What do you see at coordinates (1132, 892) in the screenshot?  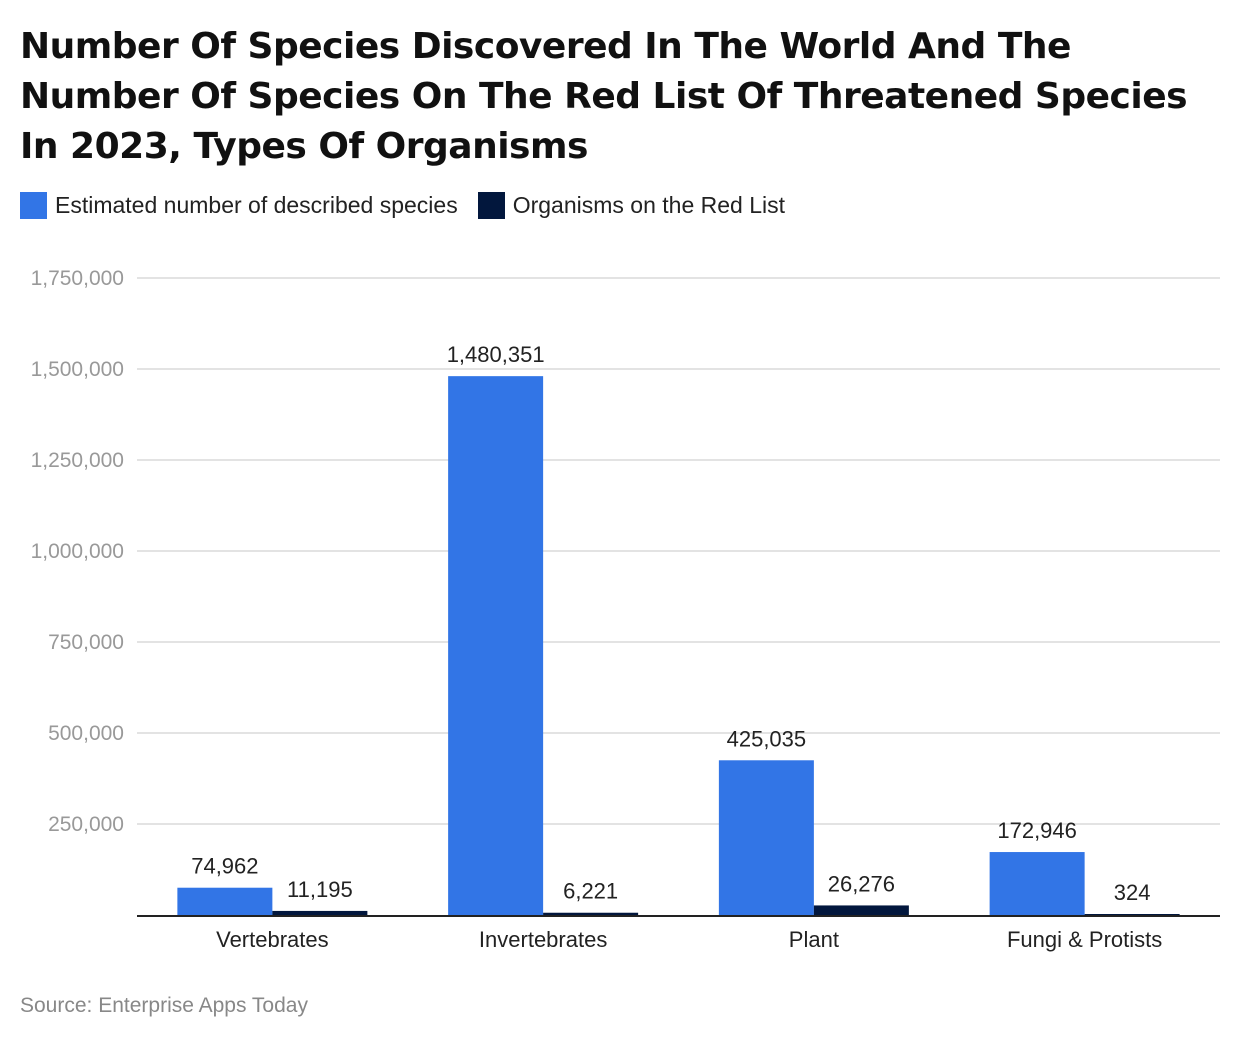 I see `data-label: 324` at bounding box center [1132, 892].